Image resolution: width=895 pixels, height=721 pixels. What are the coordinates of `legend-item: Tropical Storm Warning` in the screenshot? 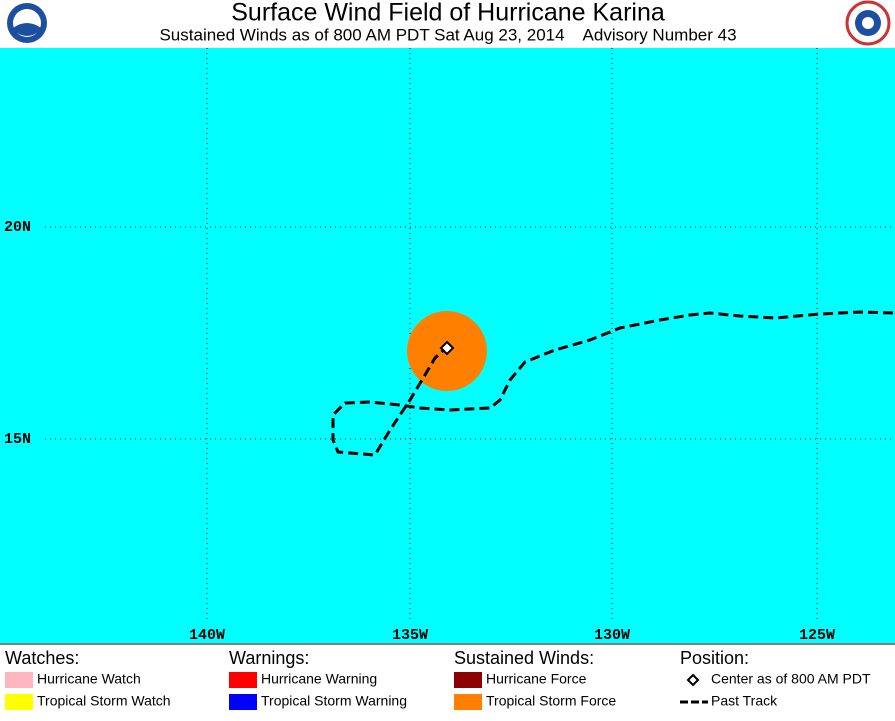 It's located at (334, 701).